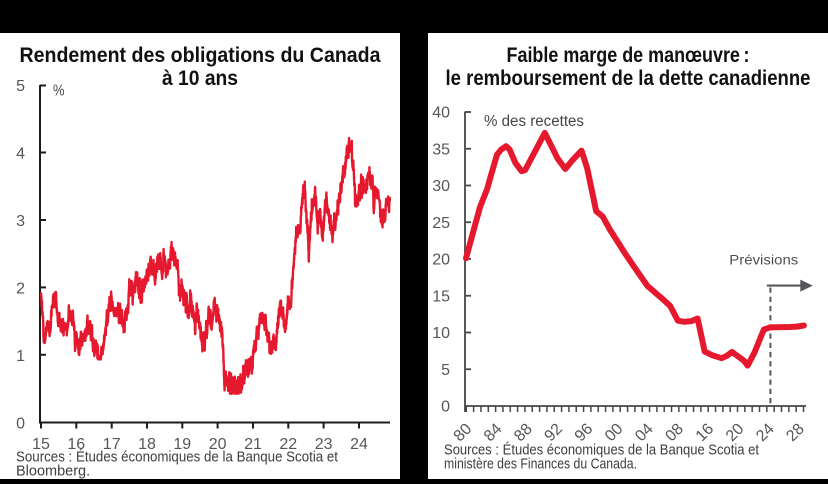  I want to click on svg-text: Bloomberg., so click(53, 472).